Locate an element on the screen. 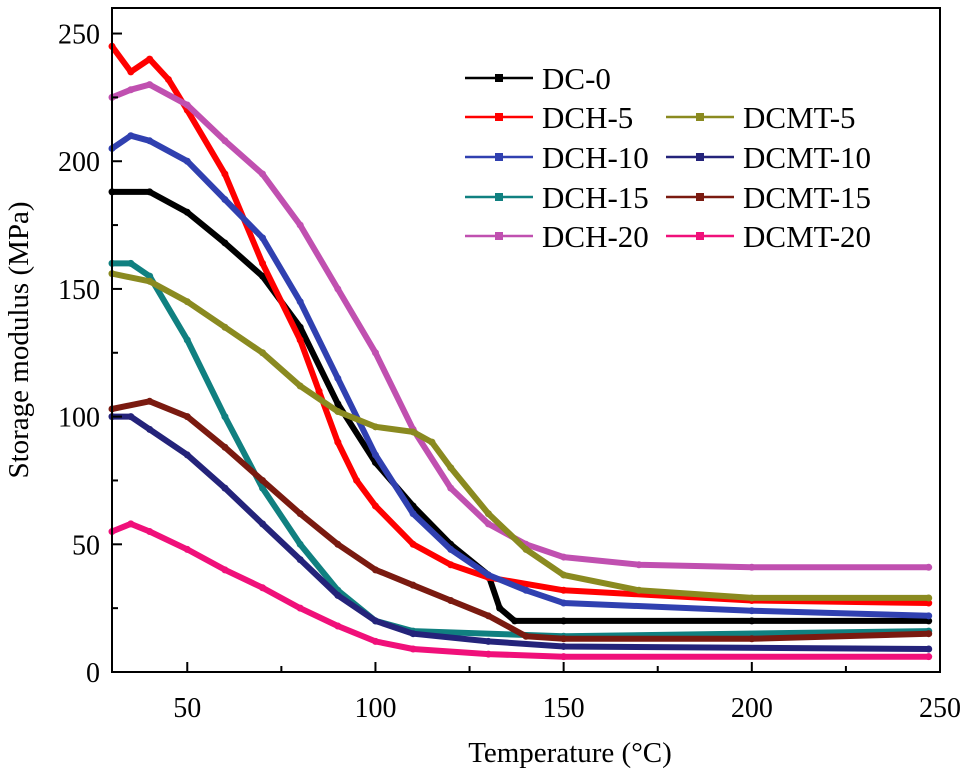  legend-item-dcmt-20: DCMT-20 is located at coordinates (768, 236).